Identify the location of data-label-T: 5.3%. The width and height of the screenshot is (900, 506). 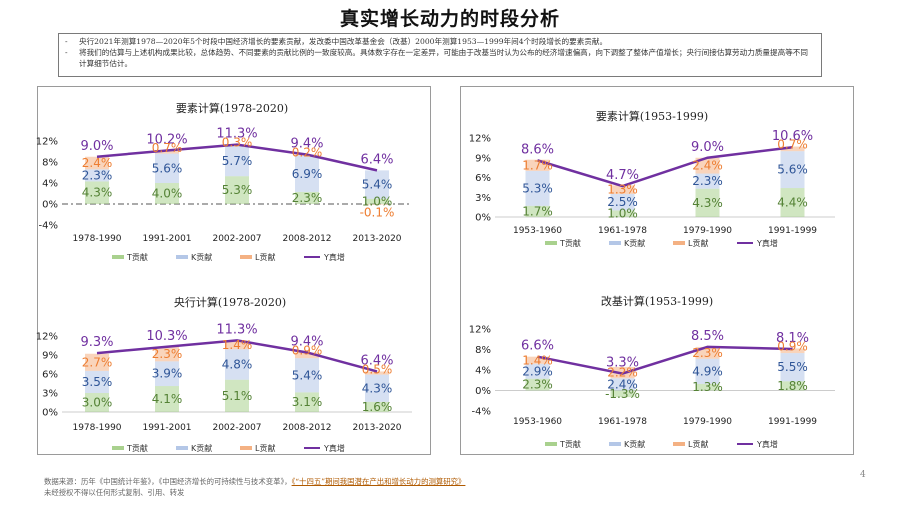
(237, 190).